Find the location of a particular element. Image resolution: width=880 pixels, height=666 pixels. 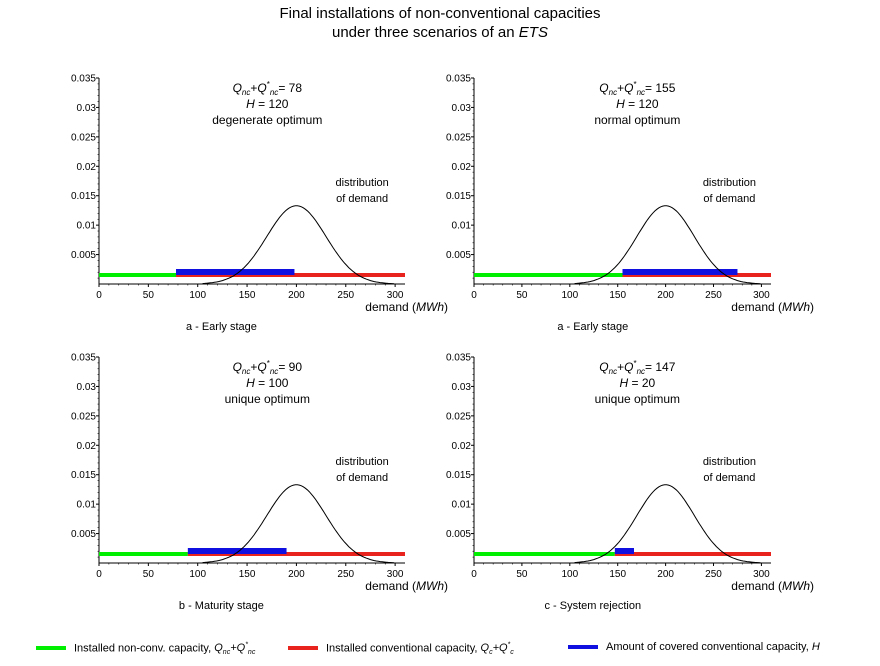

annotation-q: Qnc+Q*nc= 78 is located at coordinates (268, 88).